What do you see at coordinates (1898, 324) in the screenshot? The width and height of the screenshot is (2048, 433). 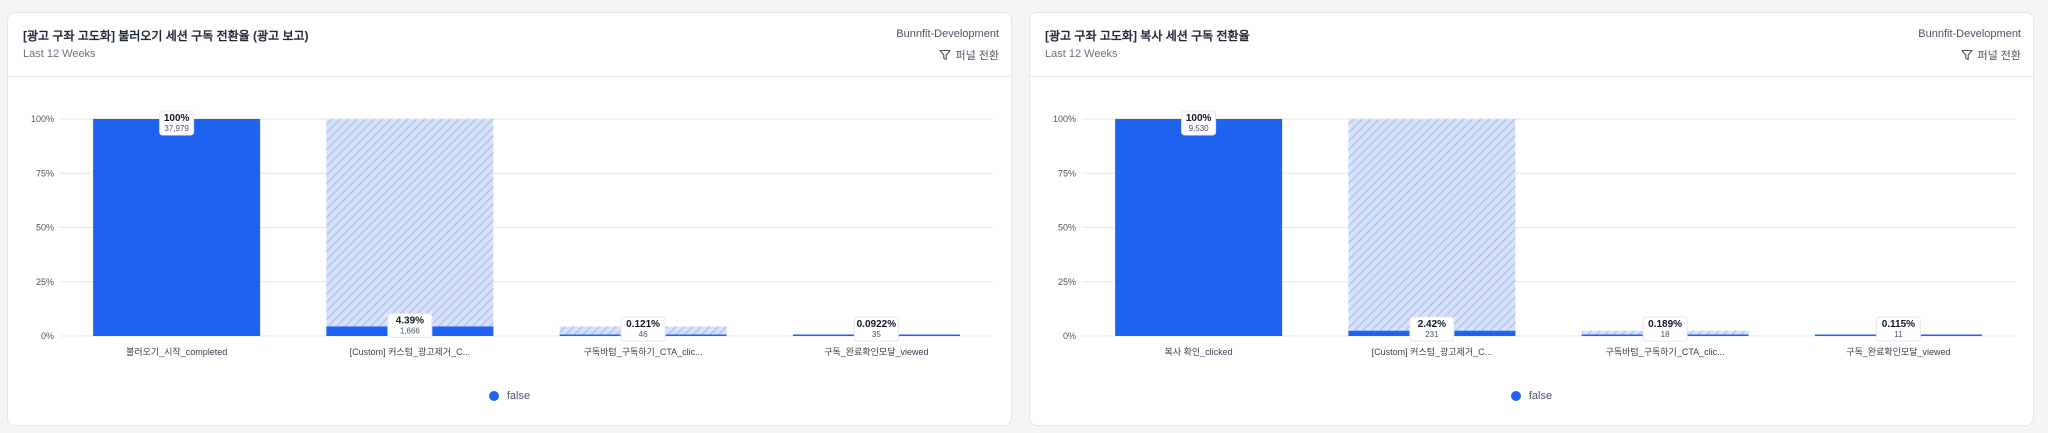 I see `bar-percent-label: 0.115%` at bounding box center [1898, 324].